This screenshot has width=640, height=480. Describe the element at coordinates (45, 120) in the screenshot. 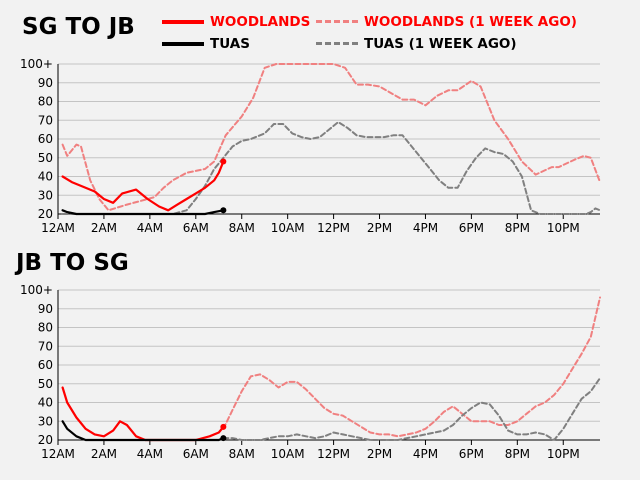

I see `sg-to-jb-y-tick-label: 70` at that location.